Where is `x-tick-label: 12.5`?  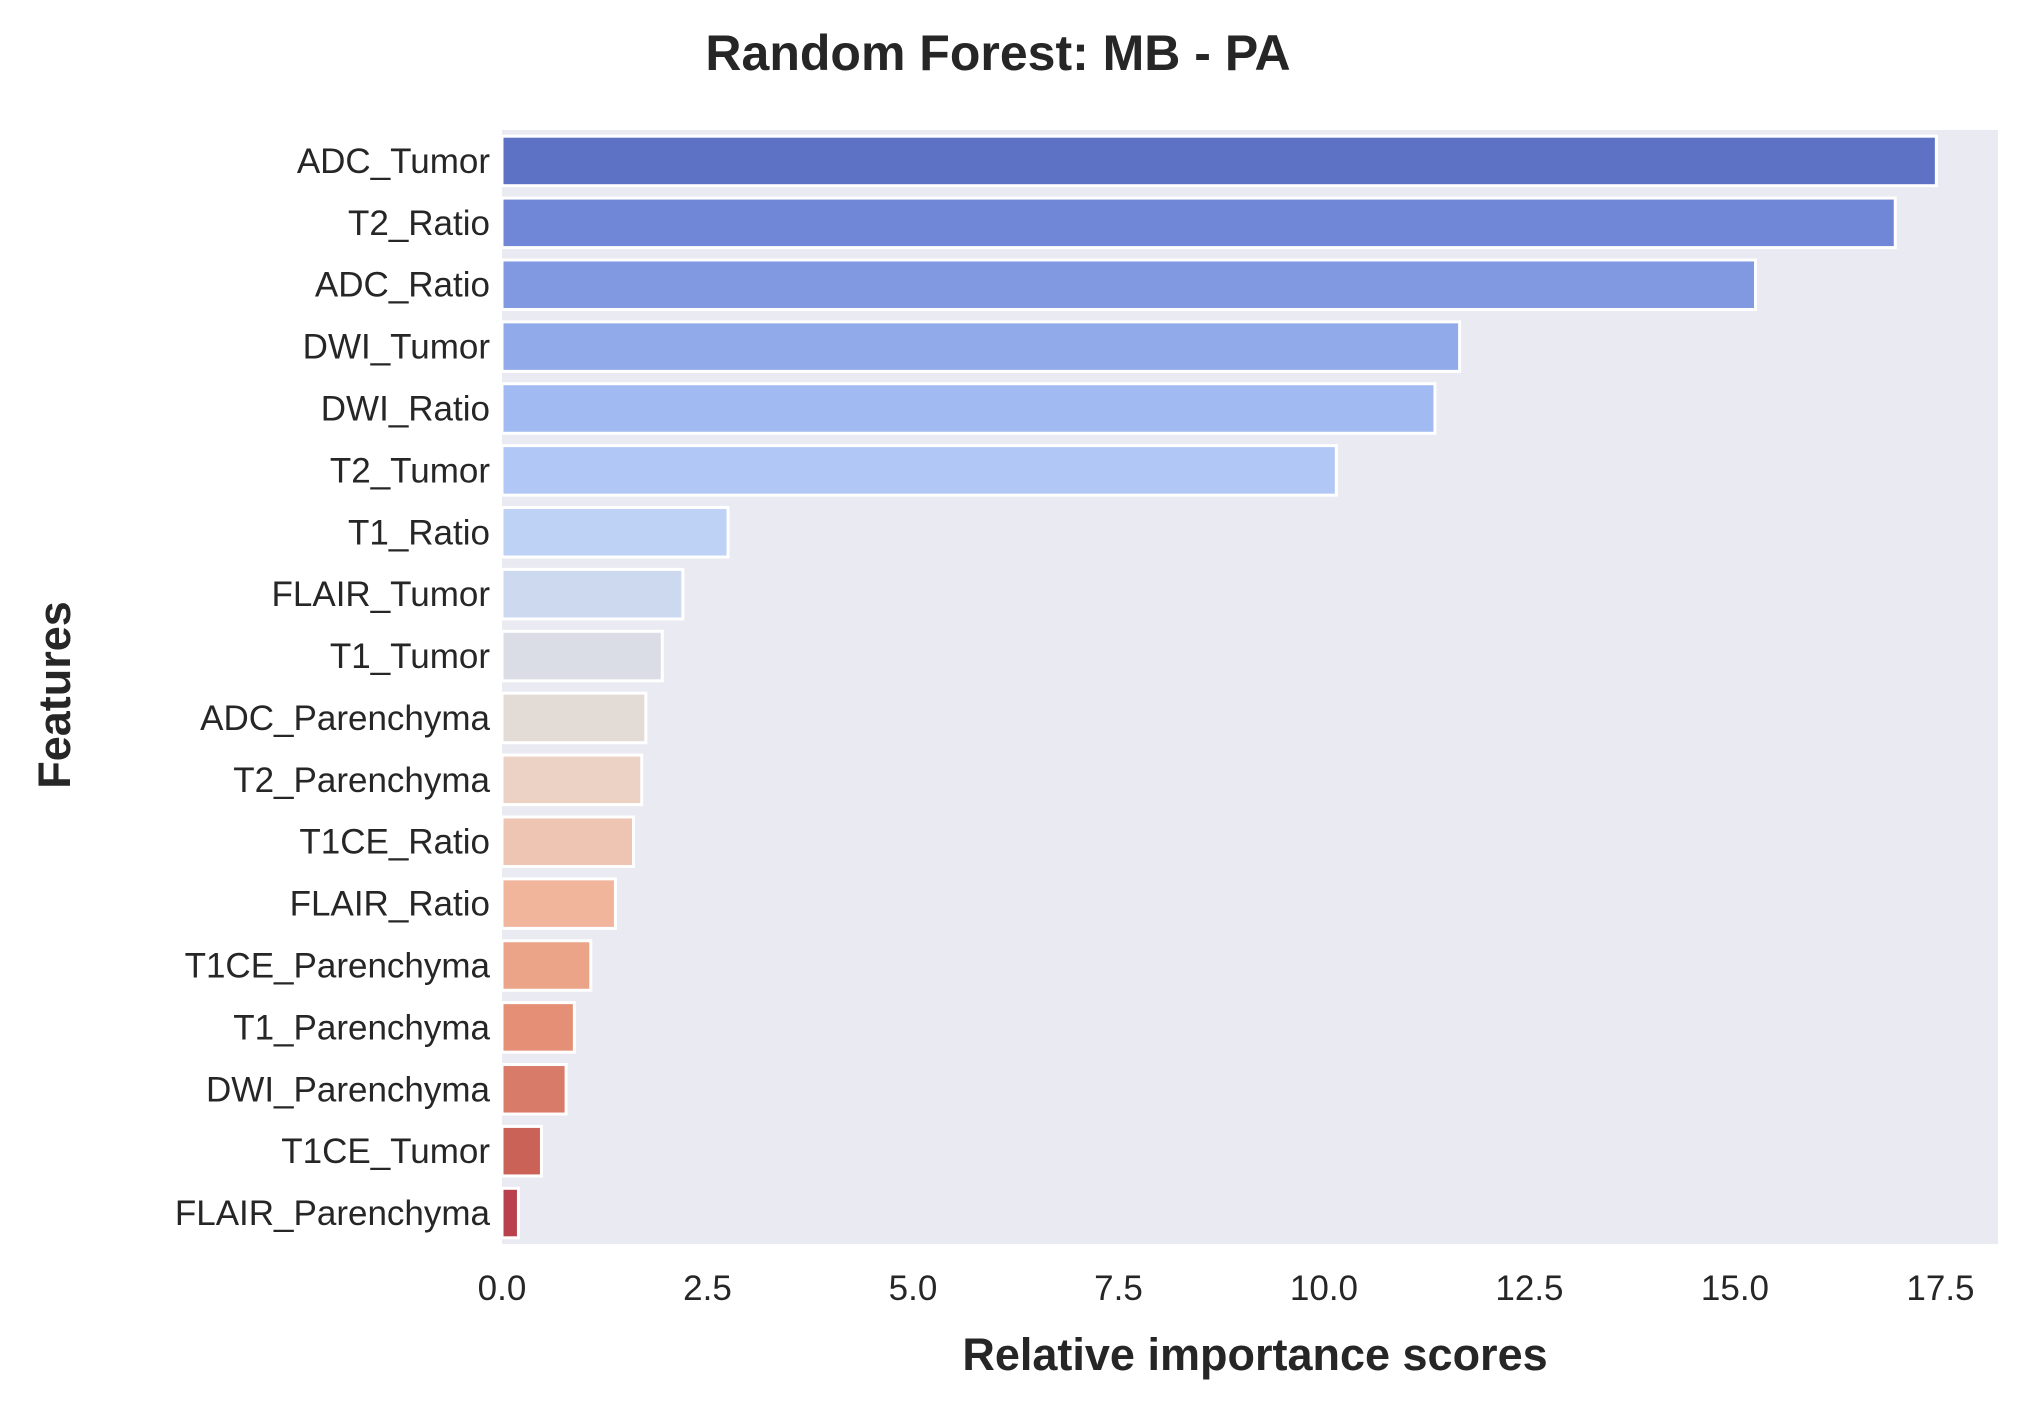 x-tick-label: 12.5 is located at coordinates (1529, 1288).